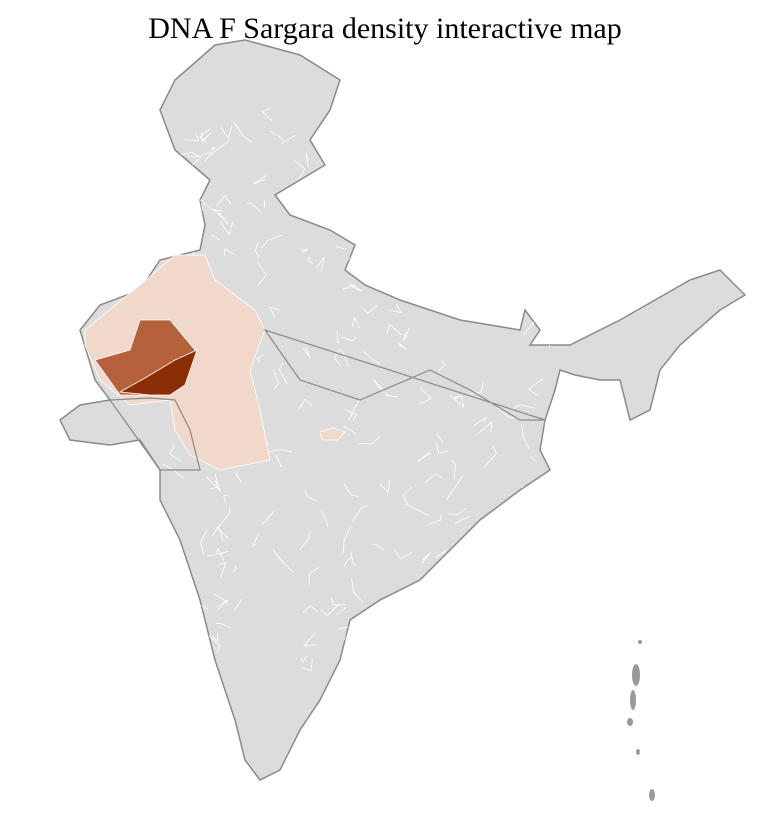 The width and height of the screenshot is (770, 813). Describe the element at coordinates (404, 374) in the screenshot. I see `state-border-central` at that location.